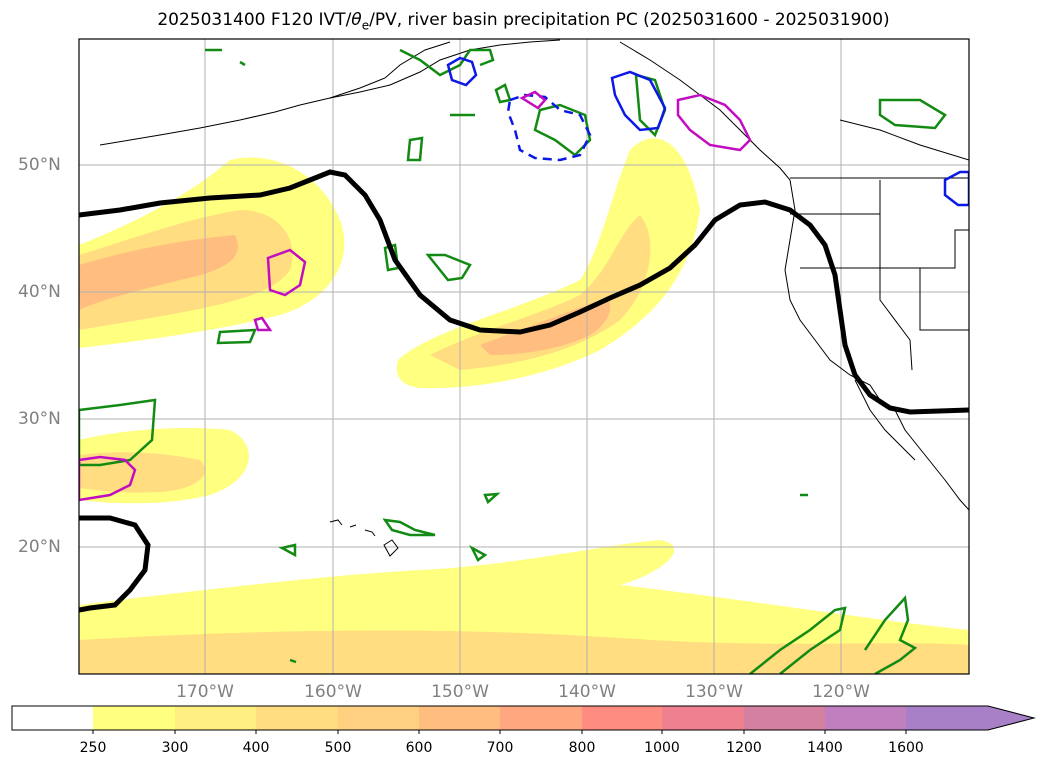  I want to click on magenta-contour-southwest, so click(108, 478).